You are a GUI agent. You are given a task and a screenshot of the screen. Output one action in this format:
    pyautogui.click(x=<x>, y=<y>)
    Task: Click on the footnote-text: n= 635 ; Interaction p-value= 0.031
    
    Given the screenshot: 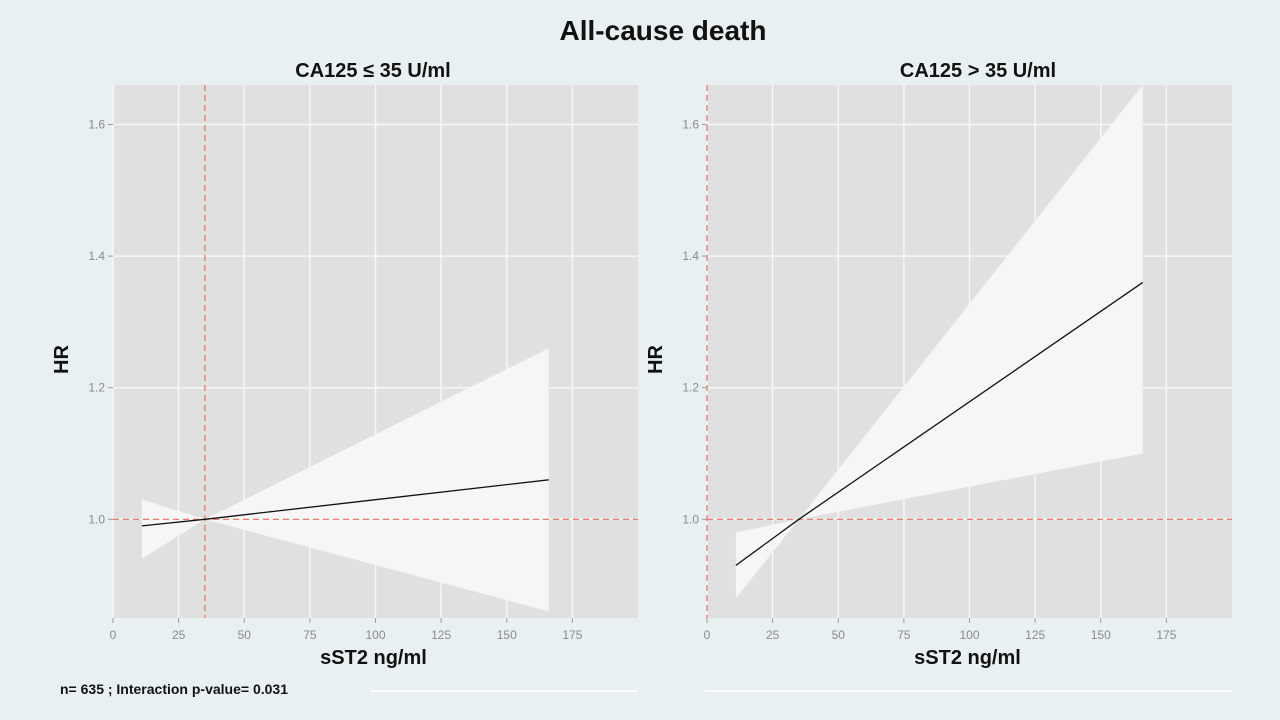 What is the action you would take?
    pyautogui.click(x=174, y=689)
    